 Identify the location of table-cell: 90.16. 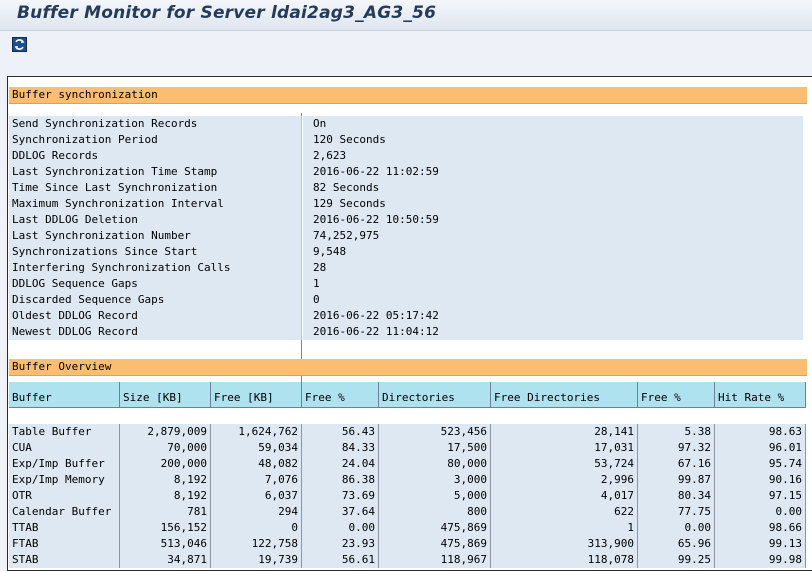
(760, 480).